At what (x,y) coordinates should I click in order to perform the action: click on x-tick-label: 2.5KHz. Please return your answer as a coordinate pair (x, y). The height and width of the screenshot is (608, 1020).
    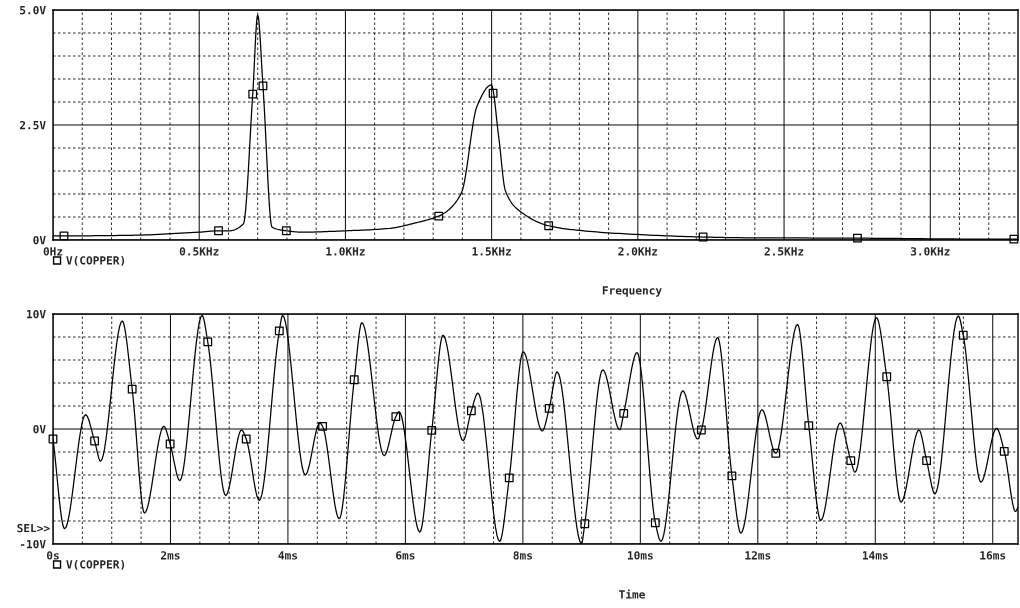
    Looking at the image, I should click on (784, 251).